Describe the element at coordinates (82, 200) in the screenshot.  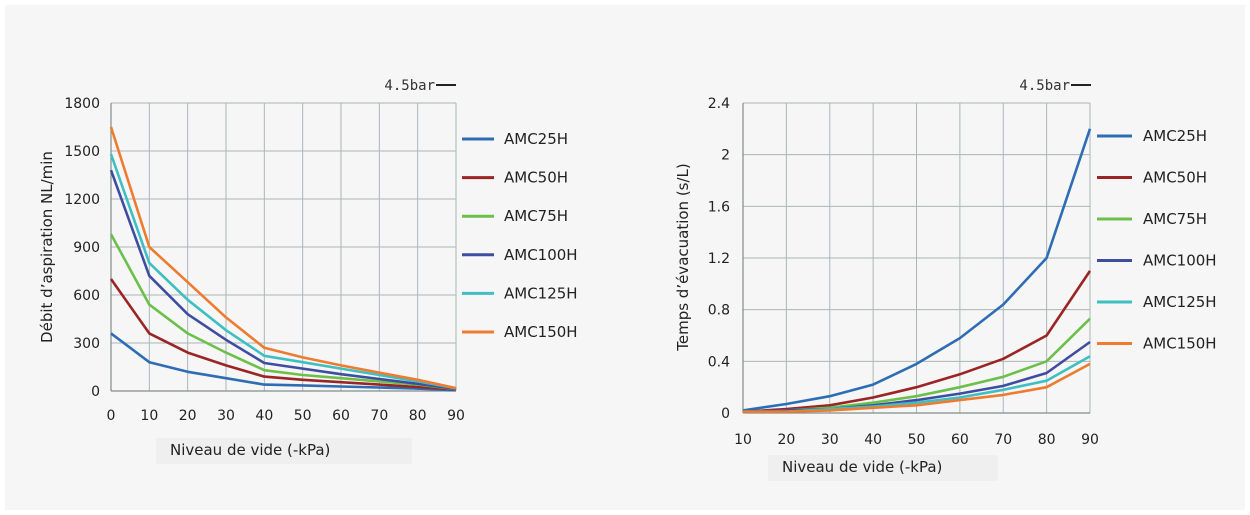
I see `y-tick-label: 1200` at that location.